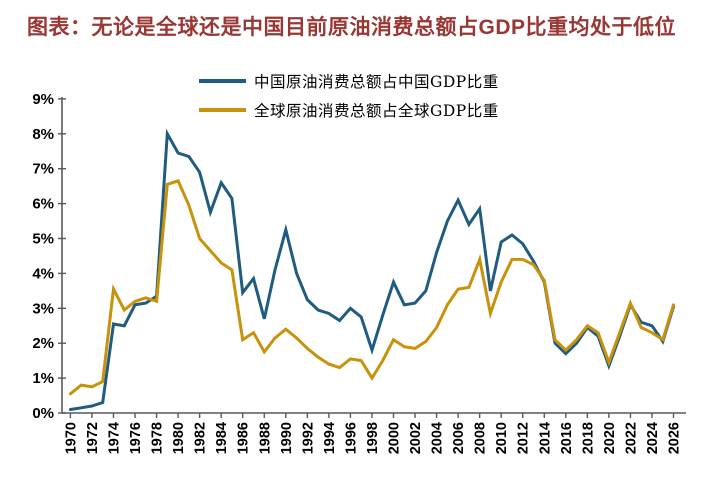 This screenshot has width=728, height=480. I want to click on china-line-swatch, so click(222, 81).